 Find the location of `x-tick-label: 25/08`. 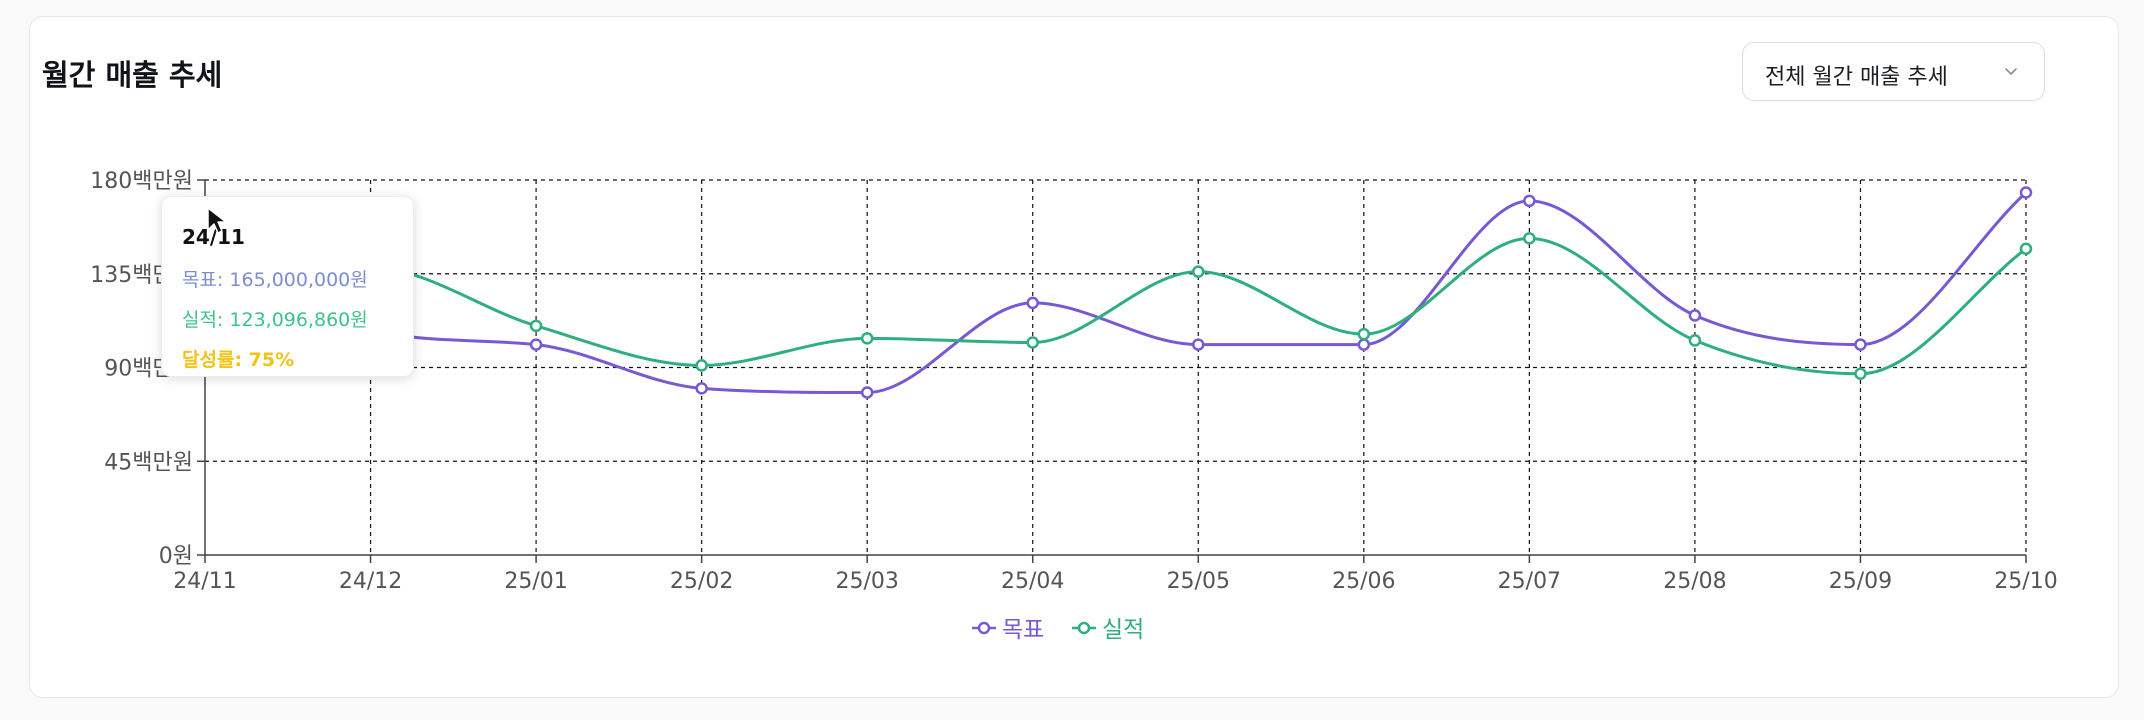

x-tick-label: 25/08 is located at coordinates (1694, 581).